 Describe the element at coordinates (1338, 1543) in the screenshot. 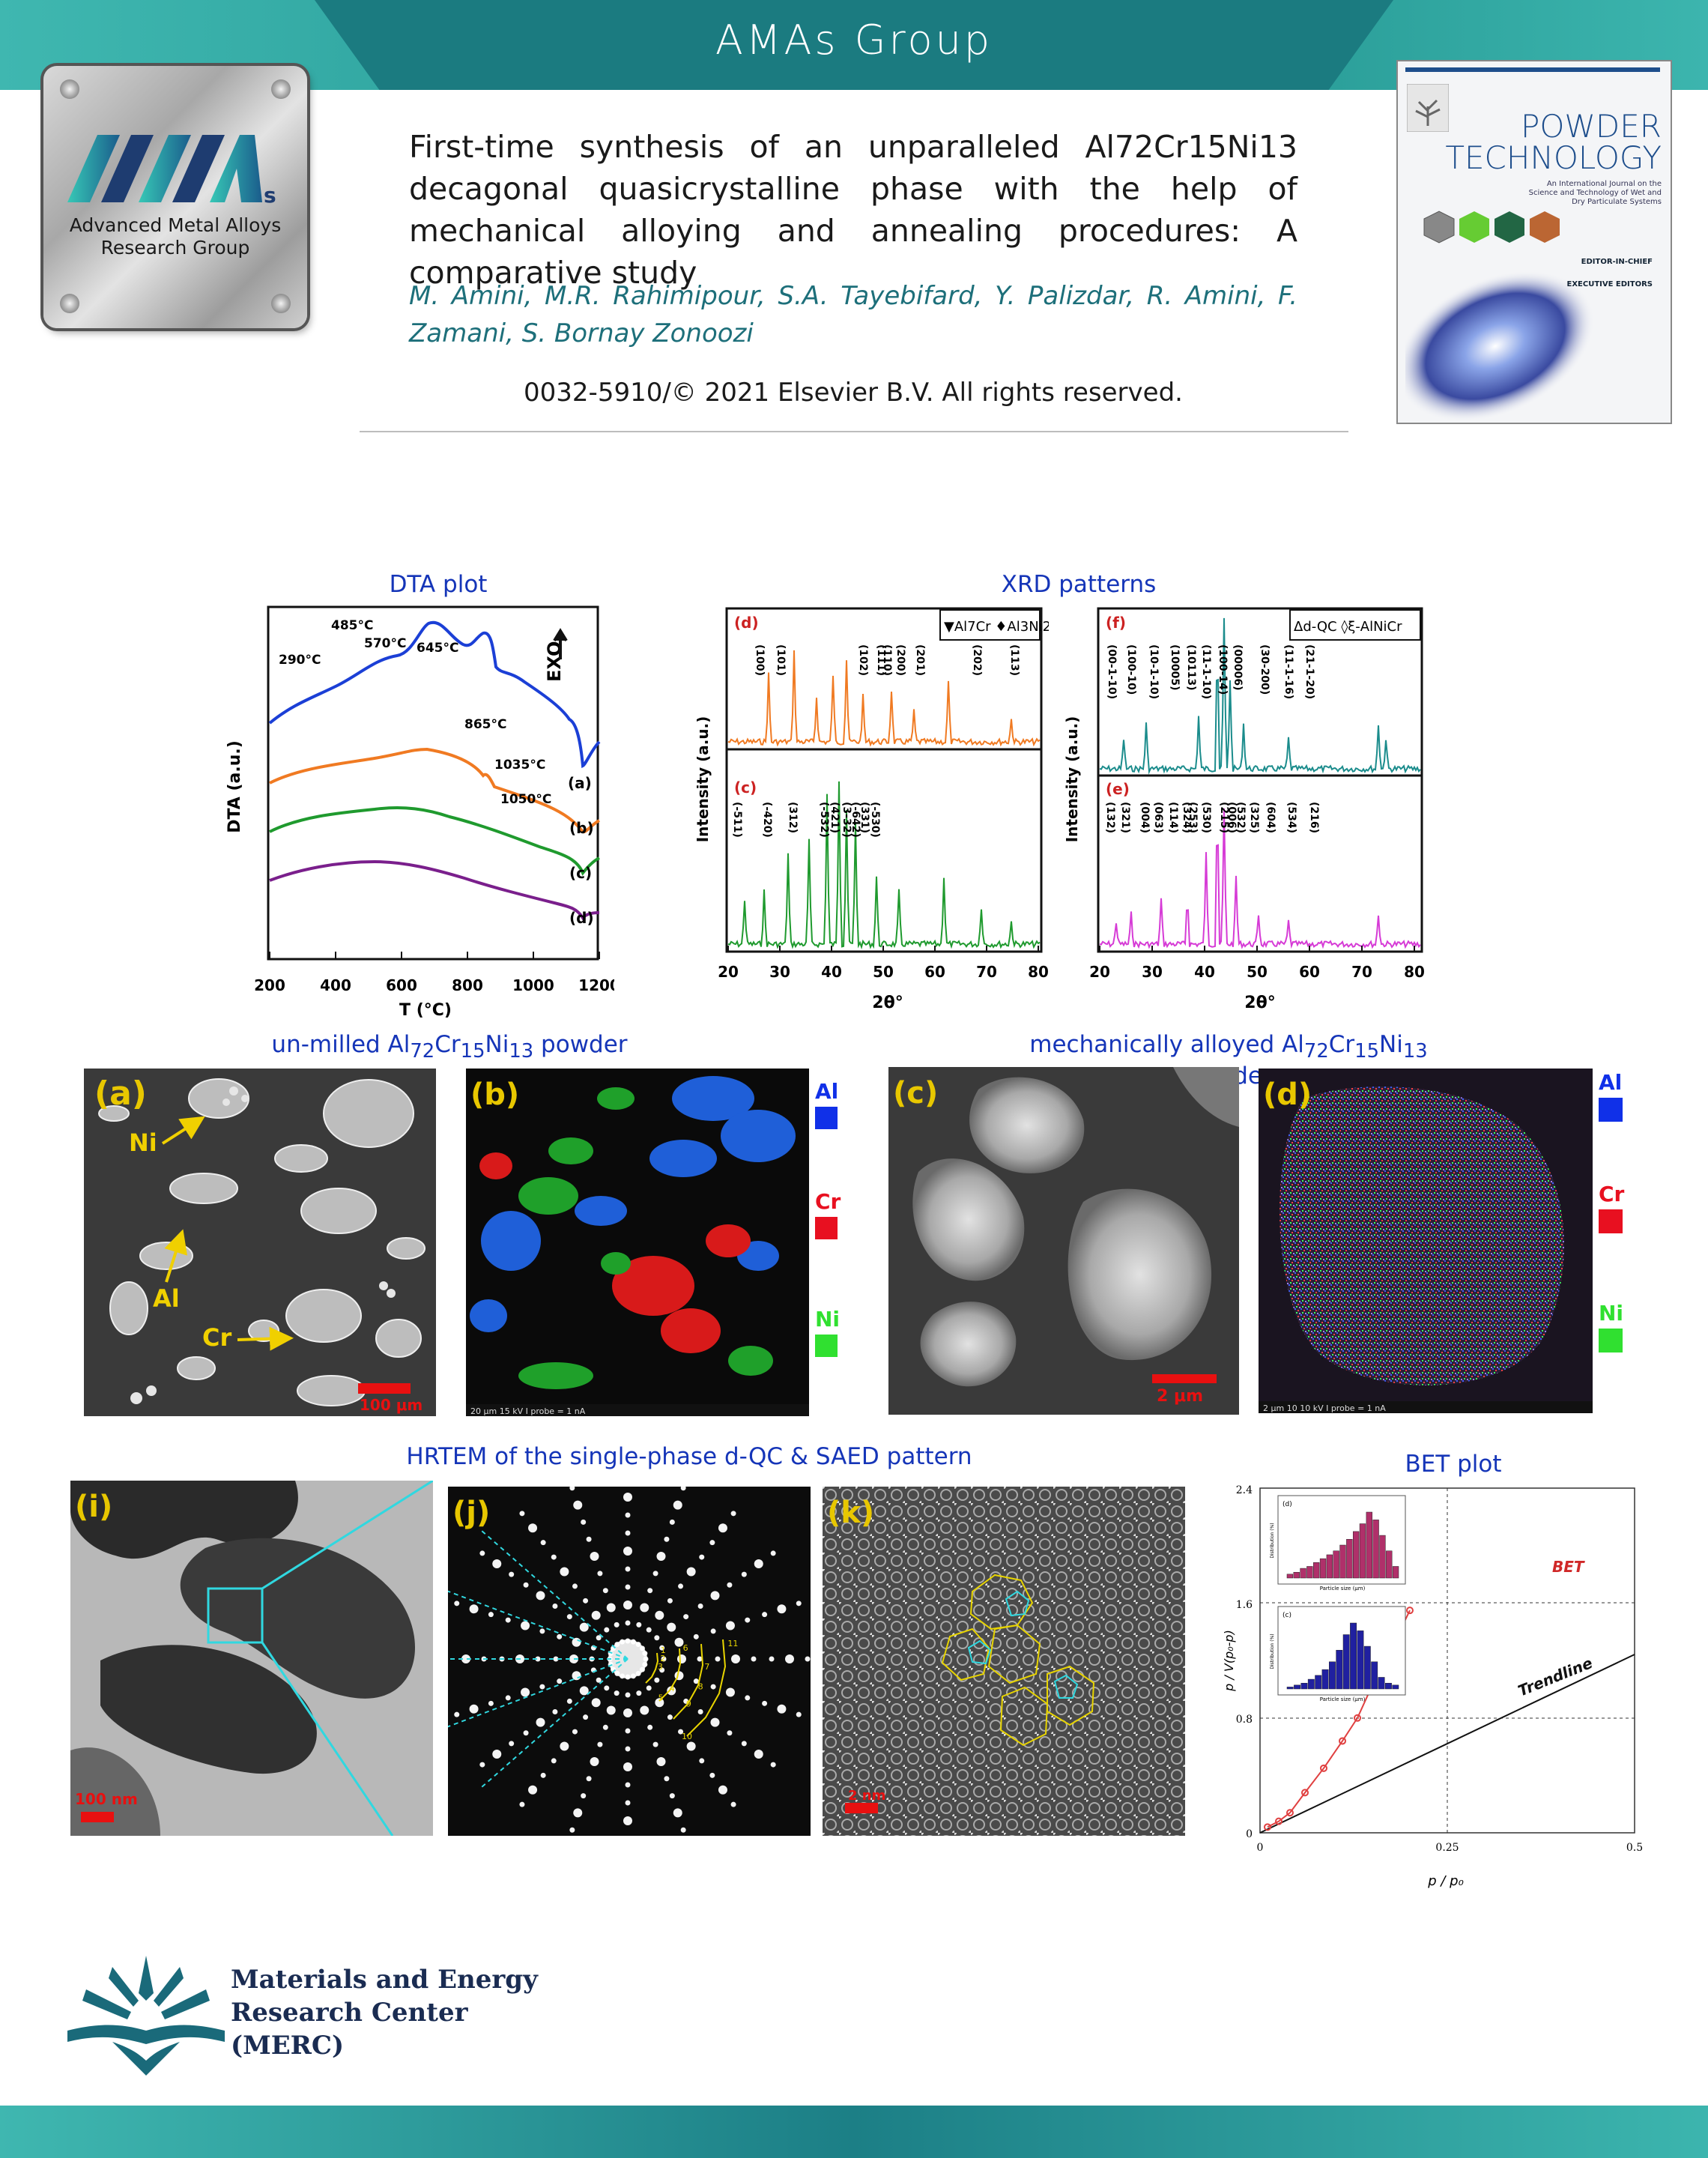

I see `inset-histogram-d: (d) Particle size (μm) Distribution (%)` at that location.